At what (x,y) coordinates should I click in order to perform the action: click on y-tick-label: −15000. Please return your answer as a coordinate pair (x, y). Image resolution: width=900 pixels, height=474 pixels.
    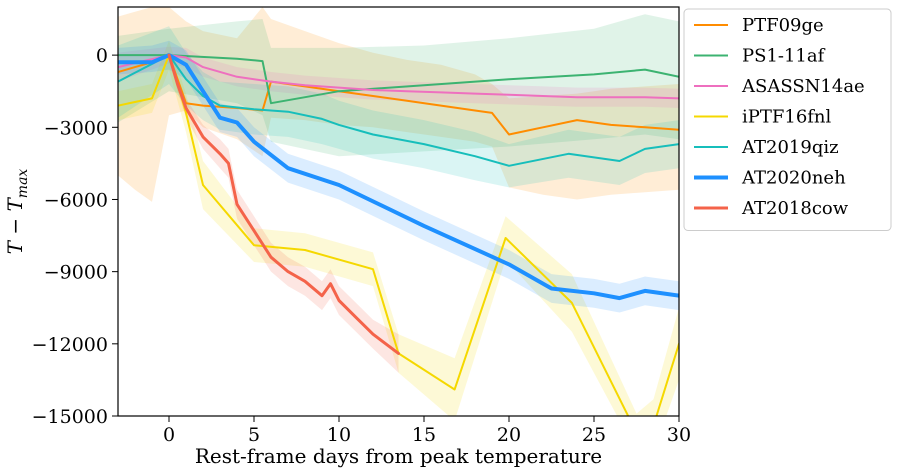
    Looking at the image, I should click on (70, 417).